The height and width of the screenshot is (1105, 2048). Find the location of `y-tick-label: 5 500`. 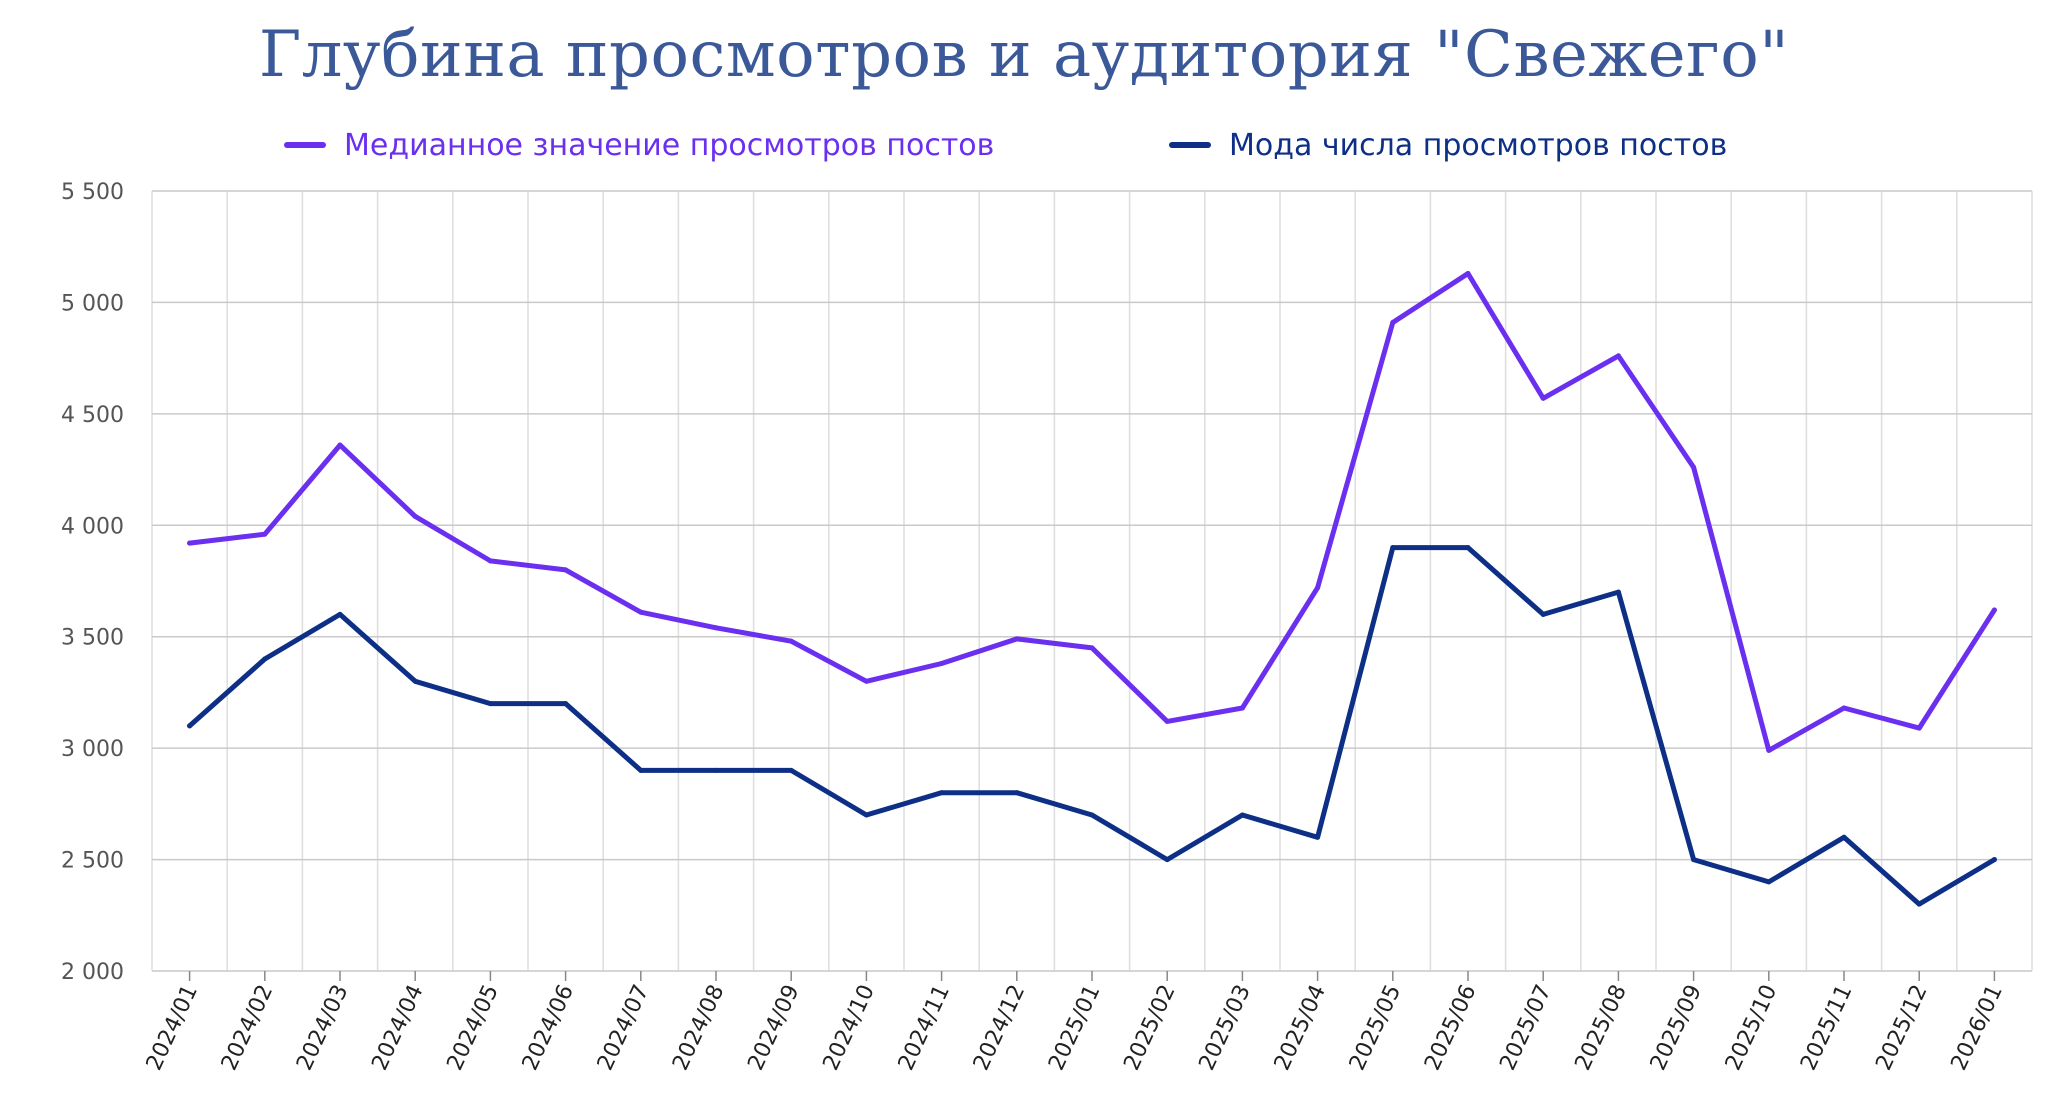

y-tick-label: 5 500 is located at coordinates (92, 192).